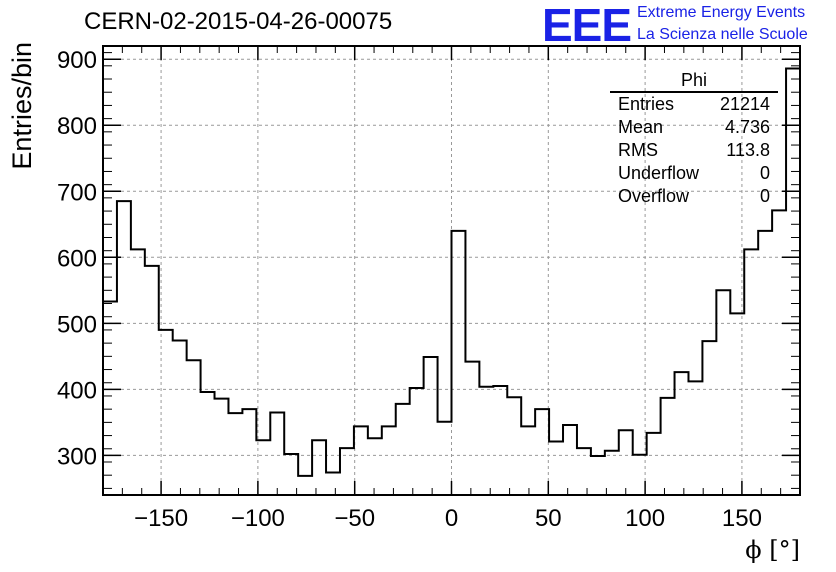 The height and width of the screenshot is (572, 836). Describe the element at coordinates (694, 127) in the screenshot. I see `stats-row: Mean 4.736` at that location.